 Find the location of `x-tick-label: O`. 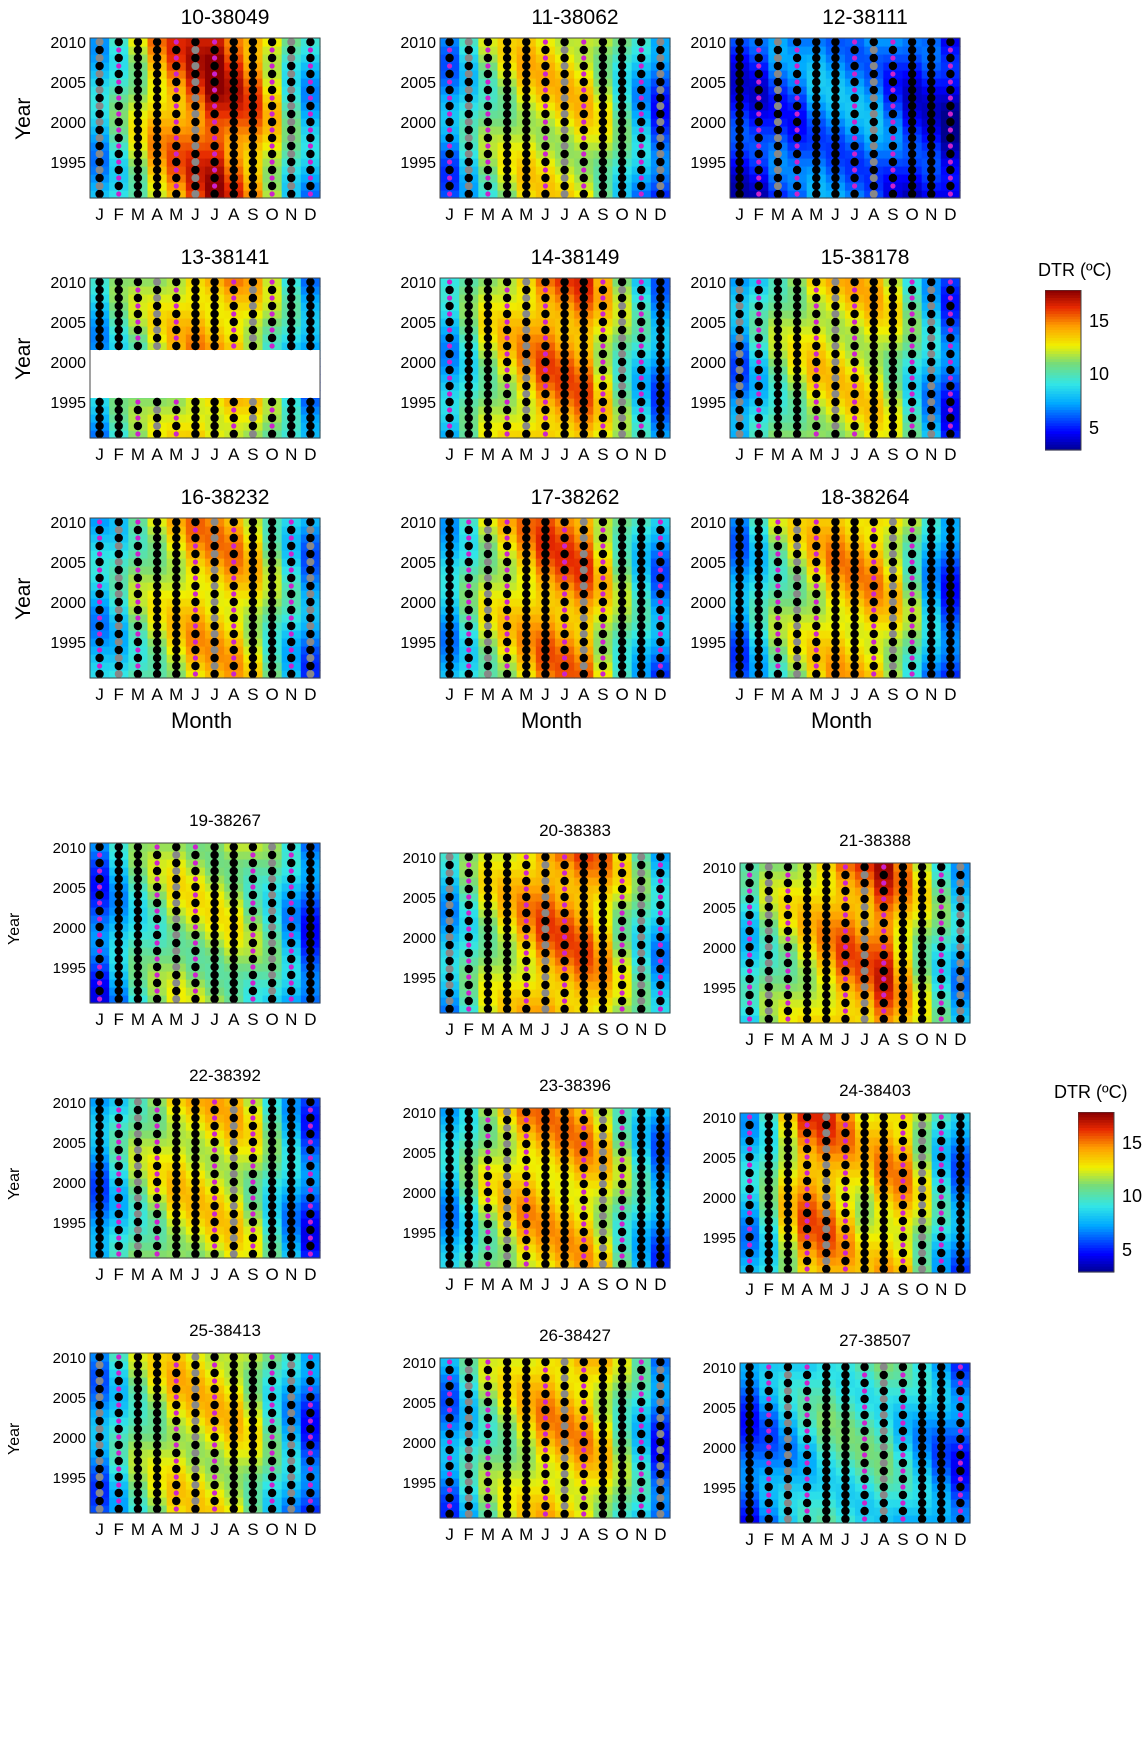

x-tick-label: O is located at coordinates (271, 1019).